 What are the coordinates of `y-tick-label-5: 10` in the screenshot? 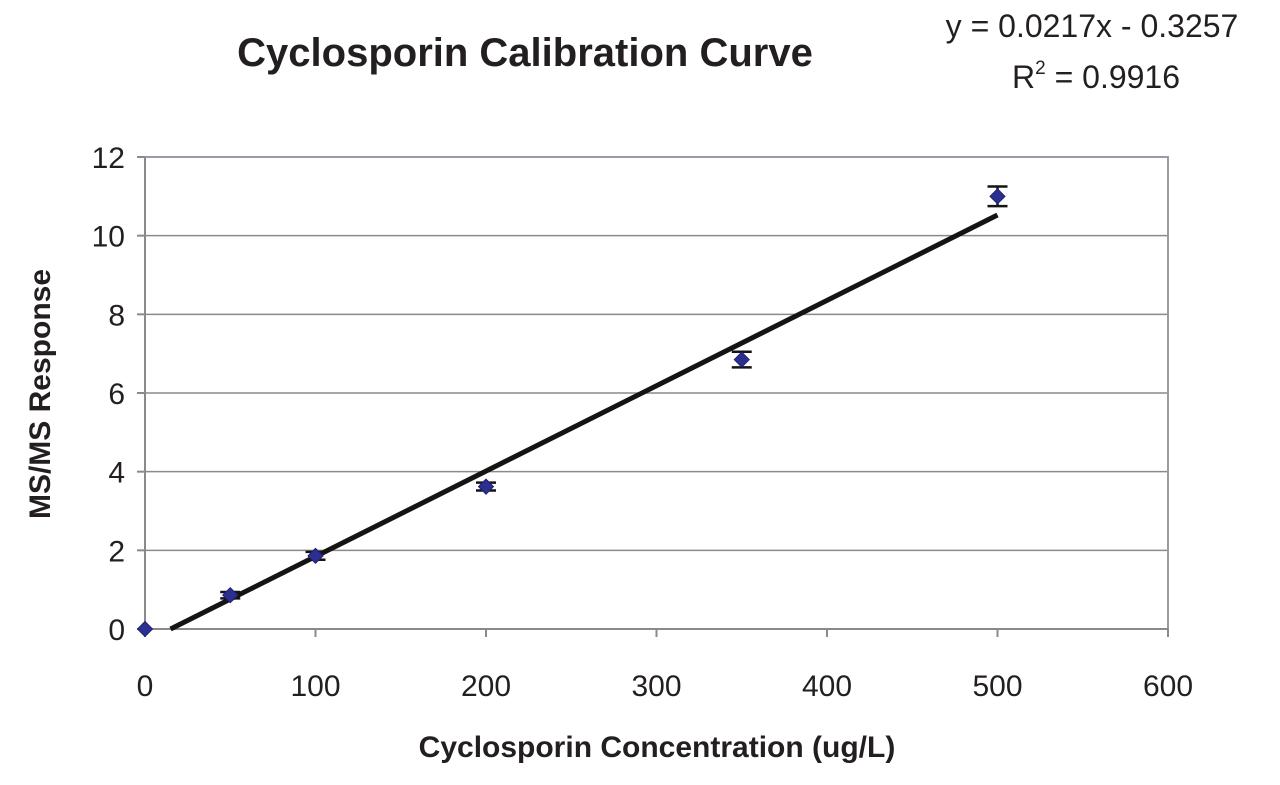 It's located at (108, 237).